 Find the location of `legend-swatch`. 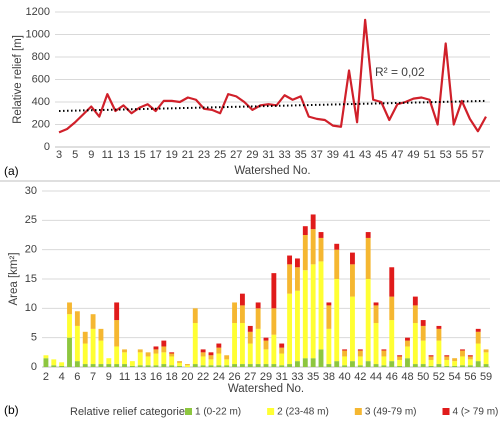

legend-swatch is located at coordinates (358, 411).